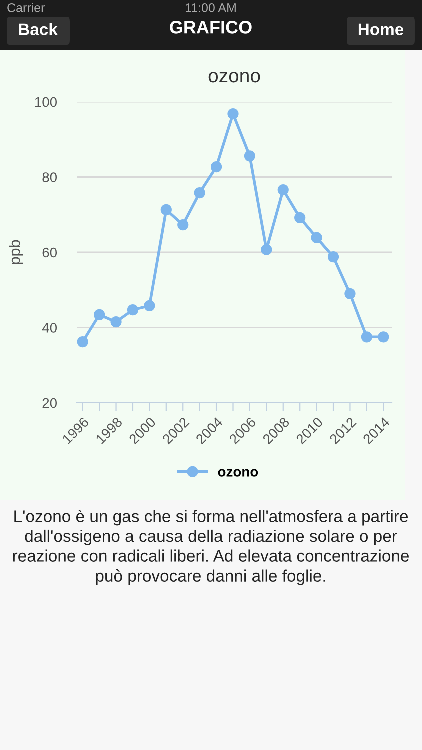  Describe the element at coordinates (211, 548) in the screenshot. I see `text: L'ozono è un gas che si forma nell'atmosfera a partire dall'ossigeno a causa della radiazione solare o per reazione con radicali liberi. Ad elevata concentrazione può provocare danni alle foglie.` at that location.